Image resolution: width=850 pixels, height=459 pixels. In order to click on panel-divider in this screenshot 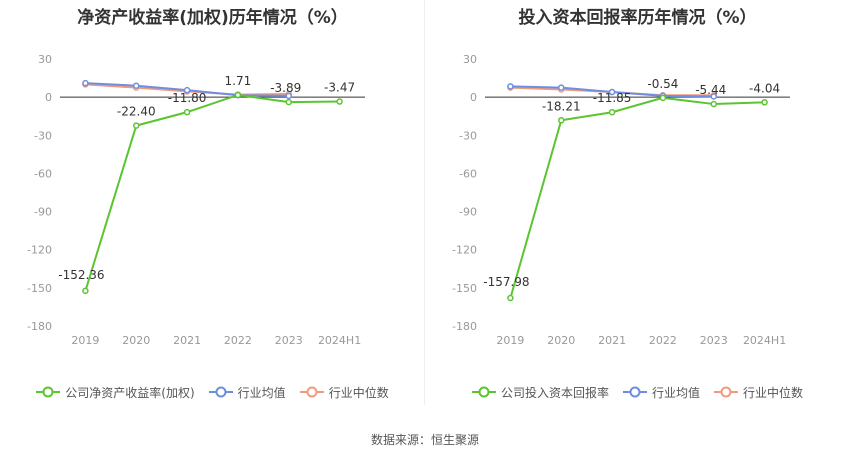, I will do `click(424, 202)`.